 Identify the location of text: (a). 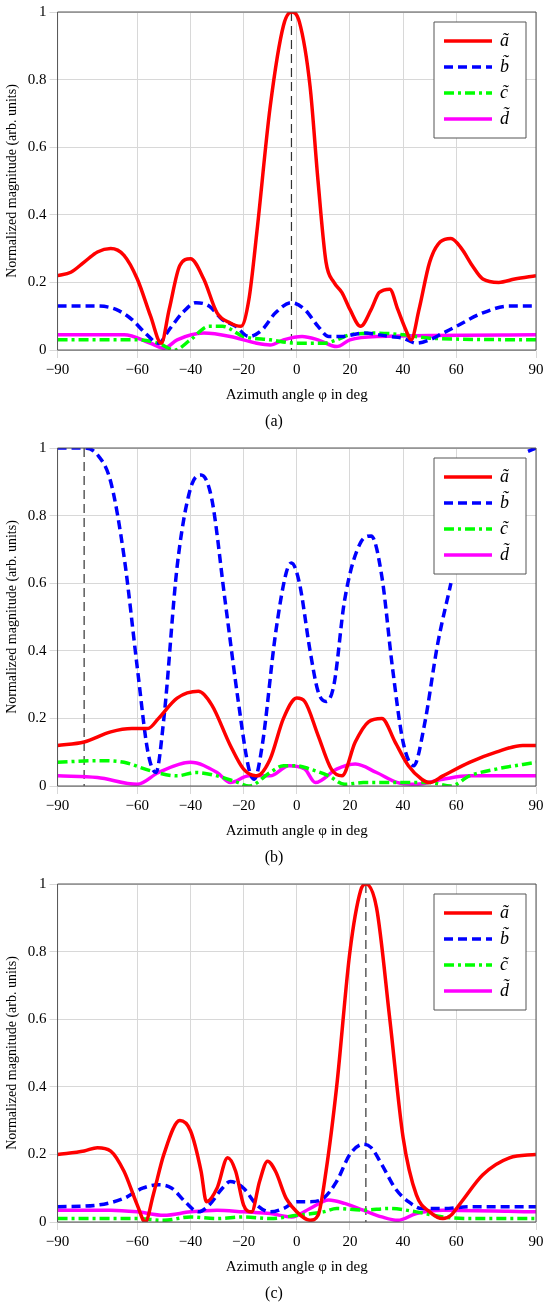
(274, 421).